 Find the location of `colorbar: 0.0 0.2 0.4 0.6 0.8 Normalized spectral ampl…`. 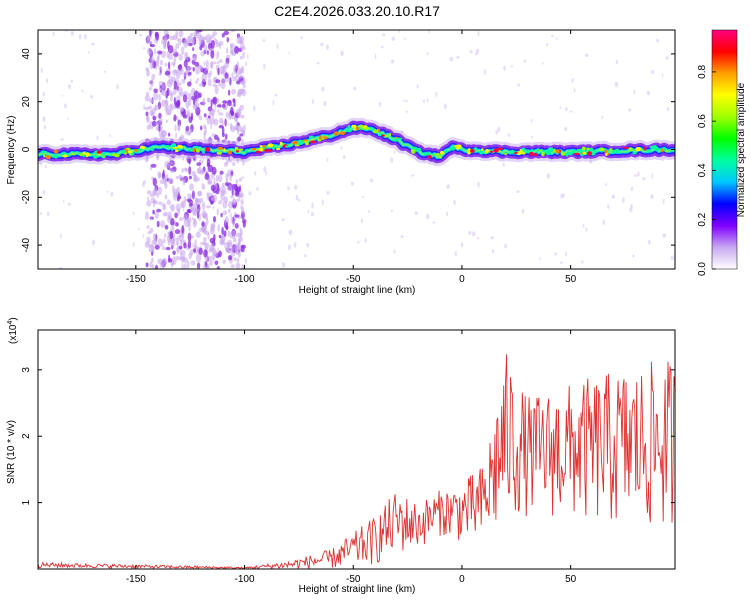

colorbar: 0.0 0.2 0.4 0.6 0.8 Normalized spectral ampl… is located at coordinates (722, 152).